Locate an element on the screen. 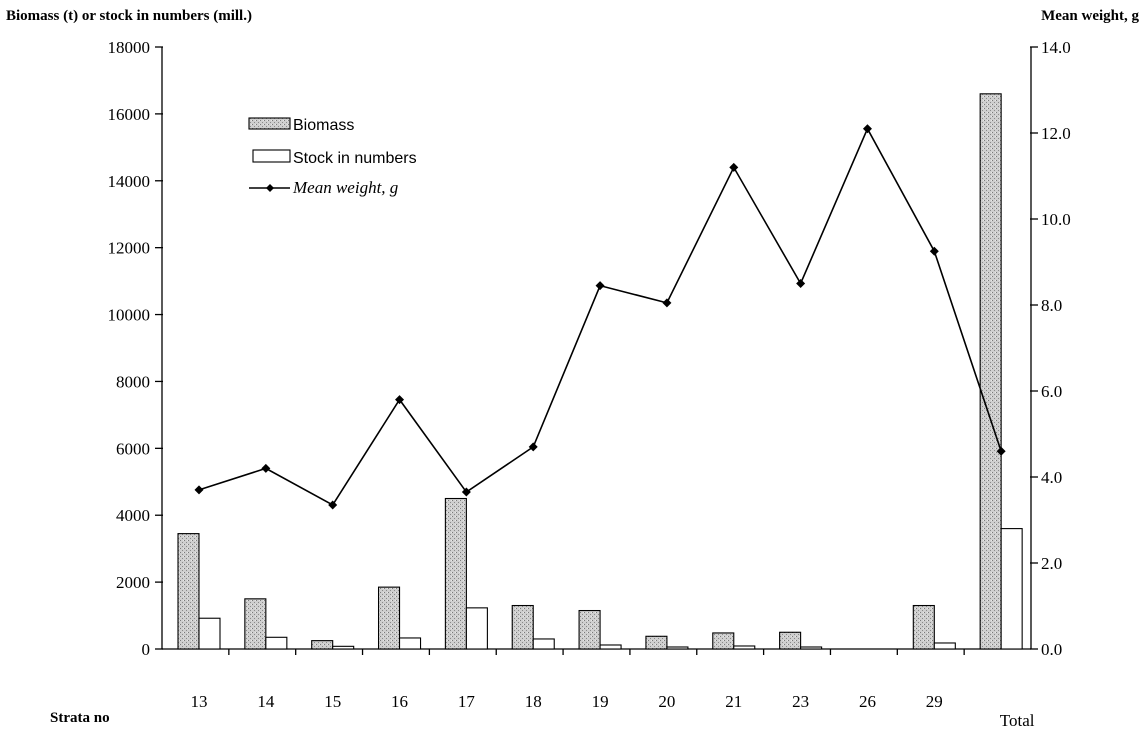 The width and height of the screenshot is (1144, 734). x-tick-label: 29 is located at coordinates (934, 701).